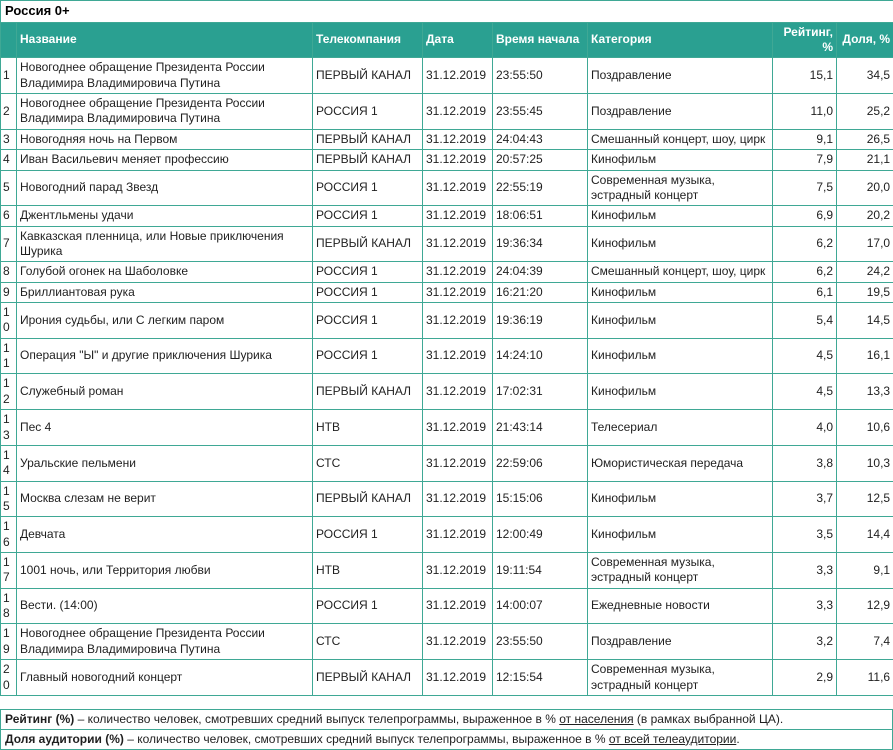 This screenshot has width=893, height=750. I want to click on cell-num: 14, so click(9, 463).